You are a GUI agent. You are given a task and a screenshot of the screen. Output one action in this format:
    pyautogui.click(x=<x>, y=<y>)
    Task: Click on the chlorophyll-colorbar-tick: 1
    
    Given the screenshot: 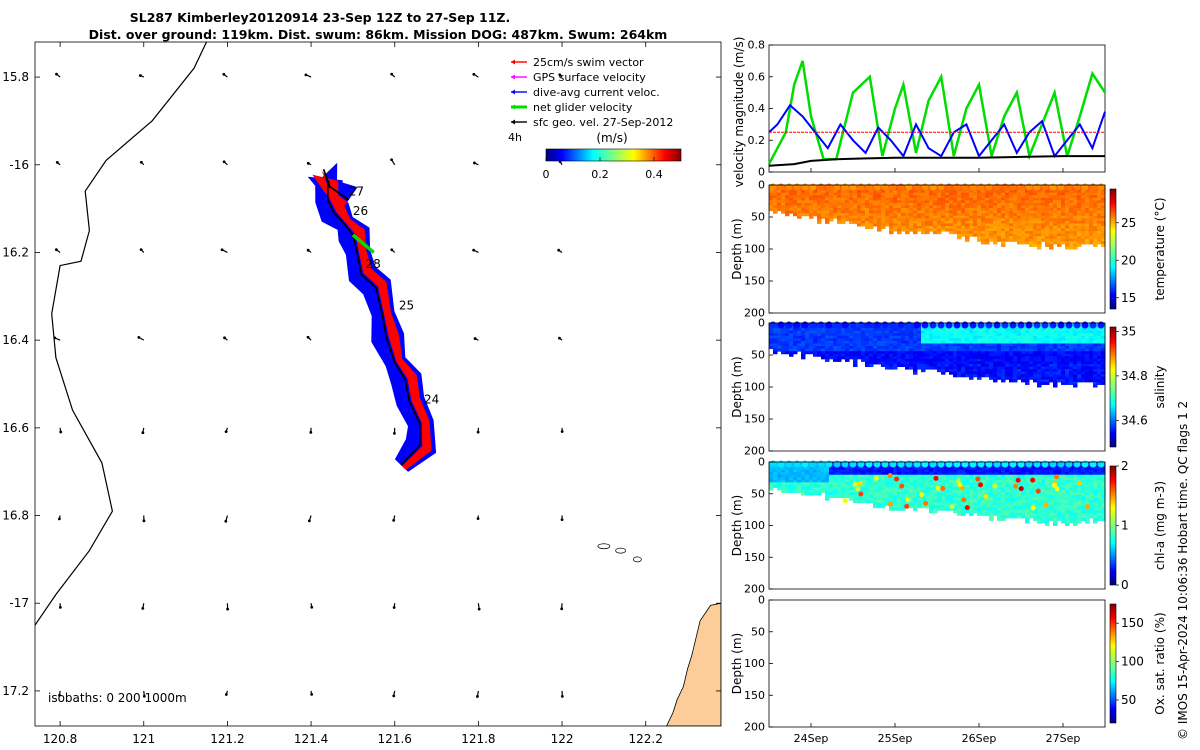 What is the action you would take?
    pyautogui.click(x=1125, y=526)
    